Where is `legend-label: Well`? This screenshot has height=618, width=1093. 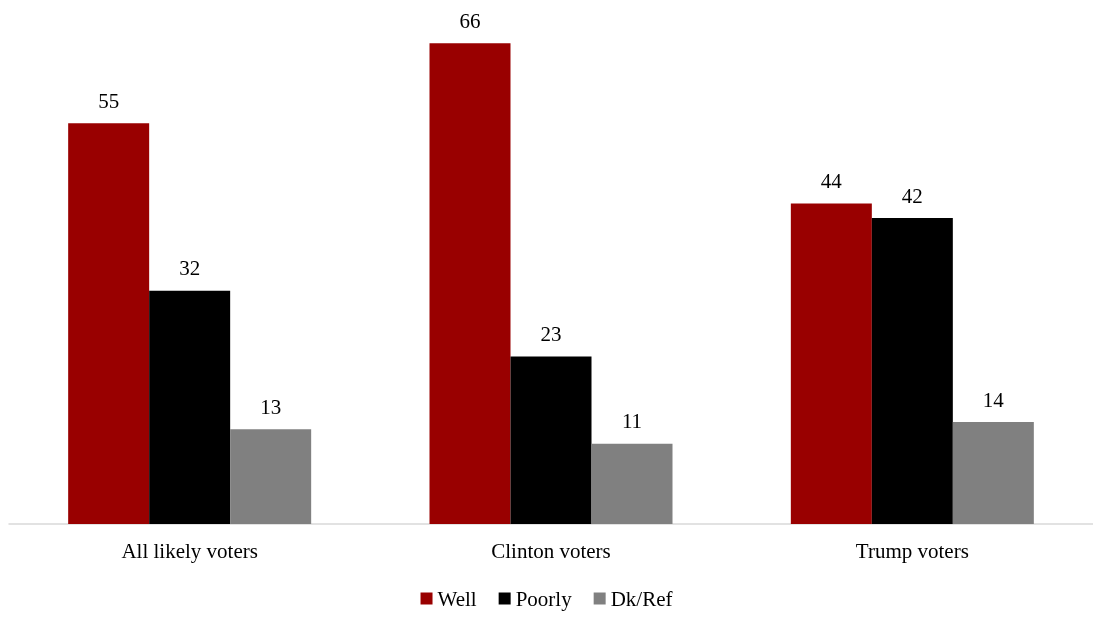
legend-label: Well is located at coordinates (457, 598).